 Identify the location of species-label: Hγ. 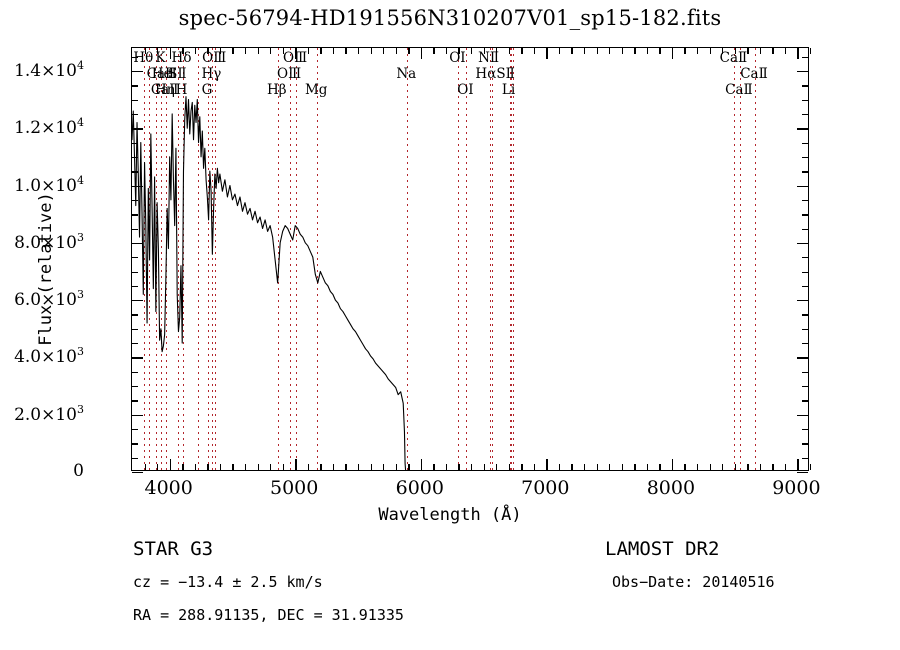
(211, 74).